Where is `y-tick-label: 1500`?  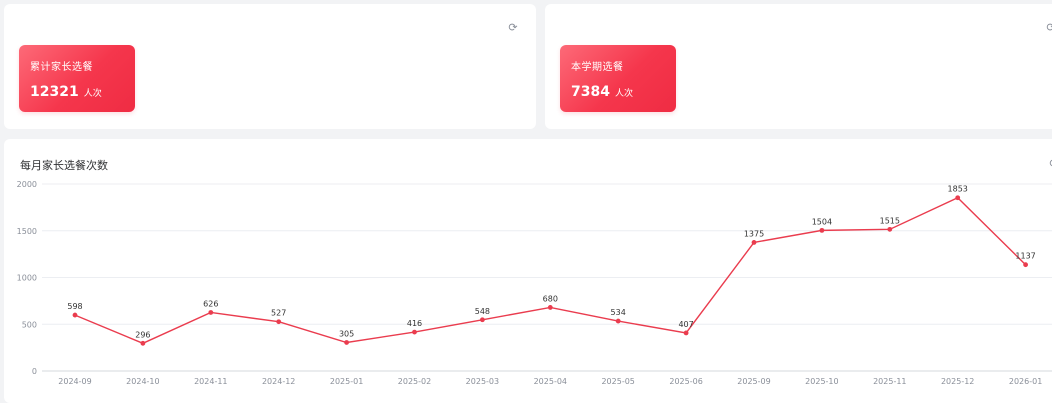 y-tick-label: 1500 is located at coordinates (27, 231).